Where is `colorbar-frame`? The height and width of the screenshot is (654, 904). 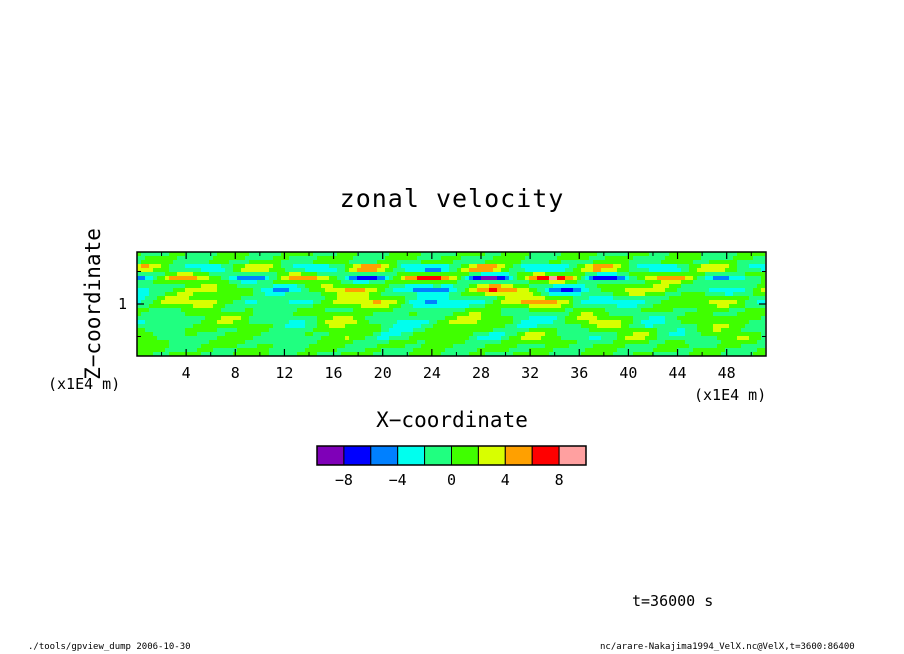 colorbar-frame is located at coordinates (451, 455).